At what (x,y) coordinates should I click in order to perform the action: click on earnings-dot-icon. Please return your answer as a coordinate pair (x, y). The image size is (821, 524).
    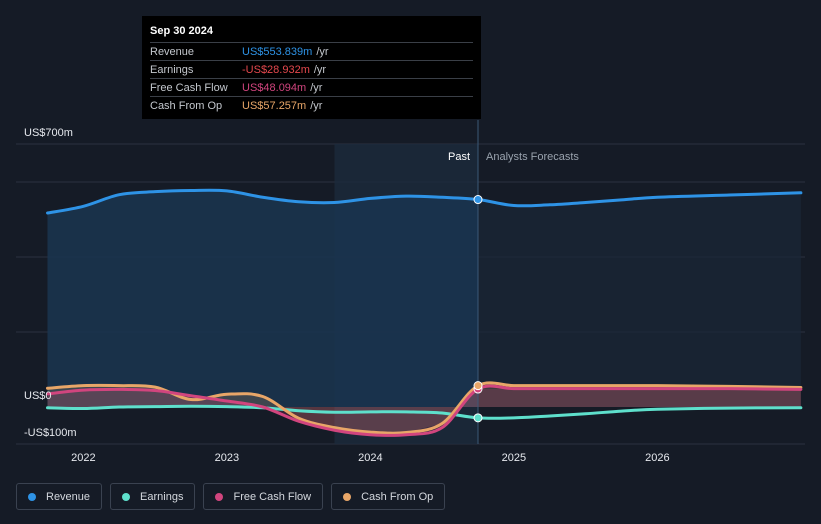
    Looking at the image, I should click on (126, 496).